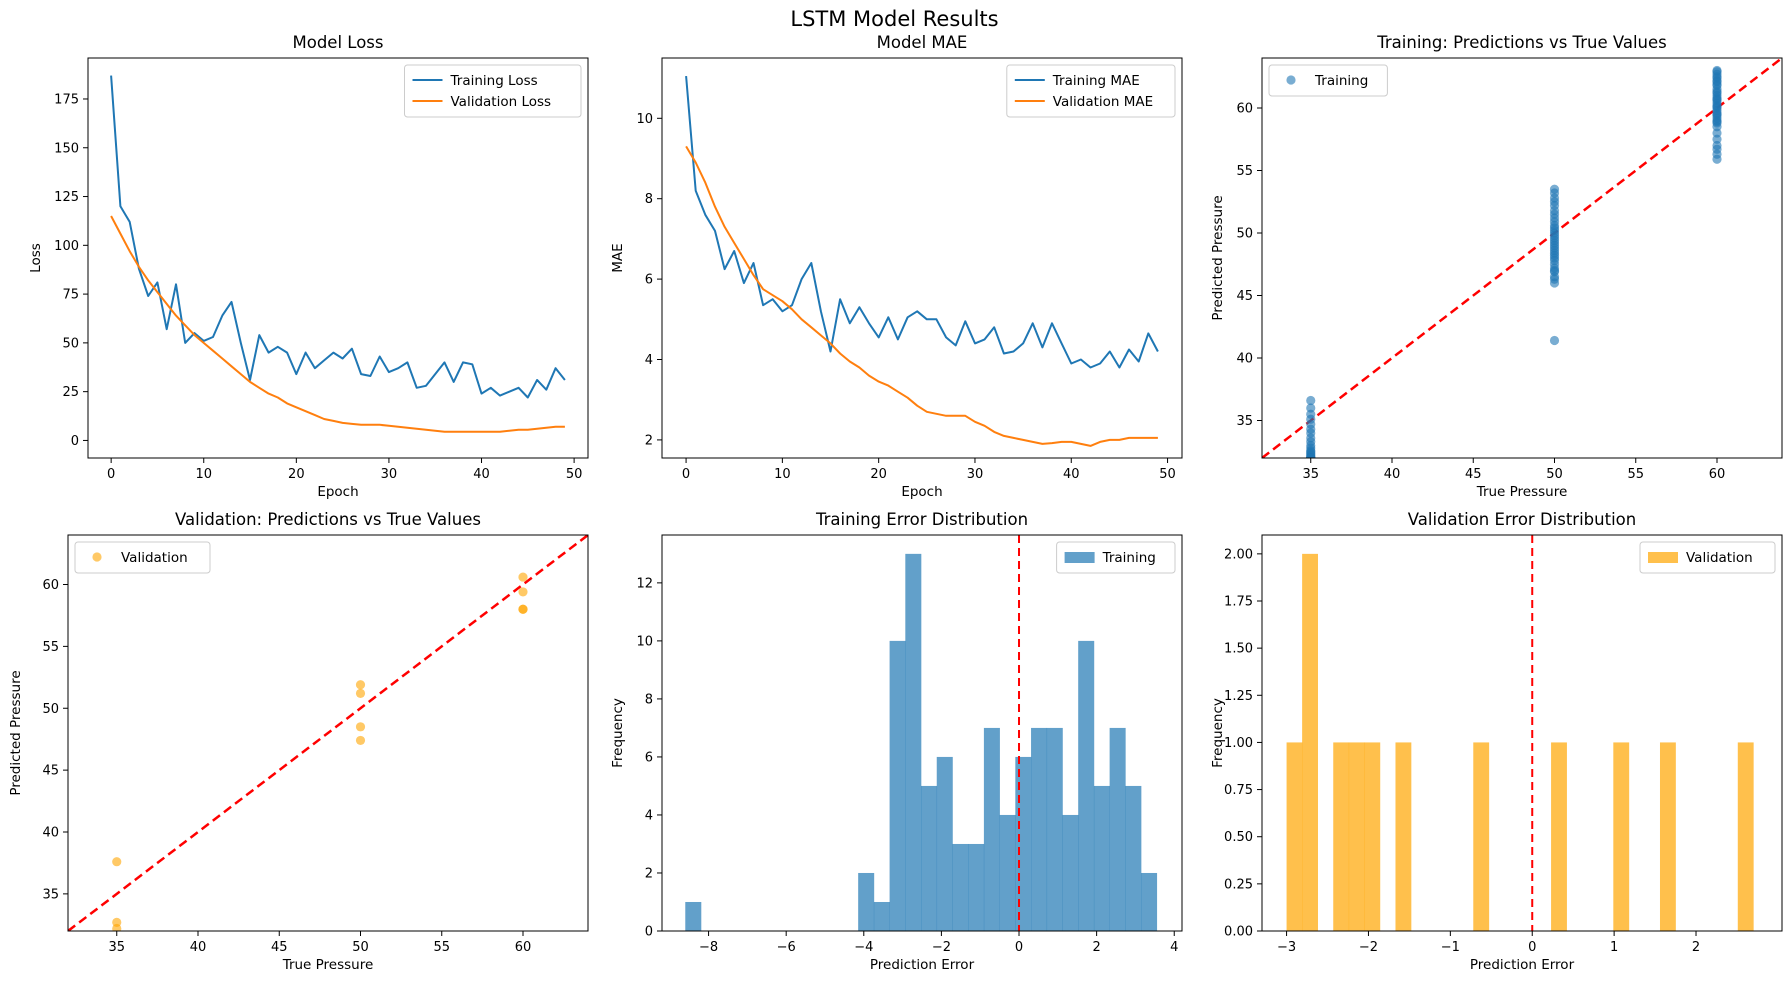 The height and width of the screenshot is (985, 1789). I want to click on x-tick-label: −3, so click(1286, 947).